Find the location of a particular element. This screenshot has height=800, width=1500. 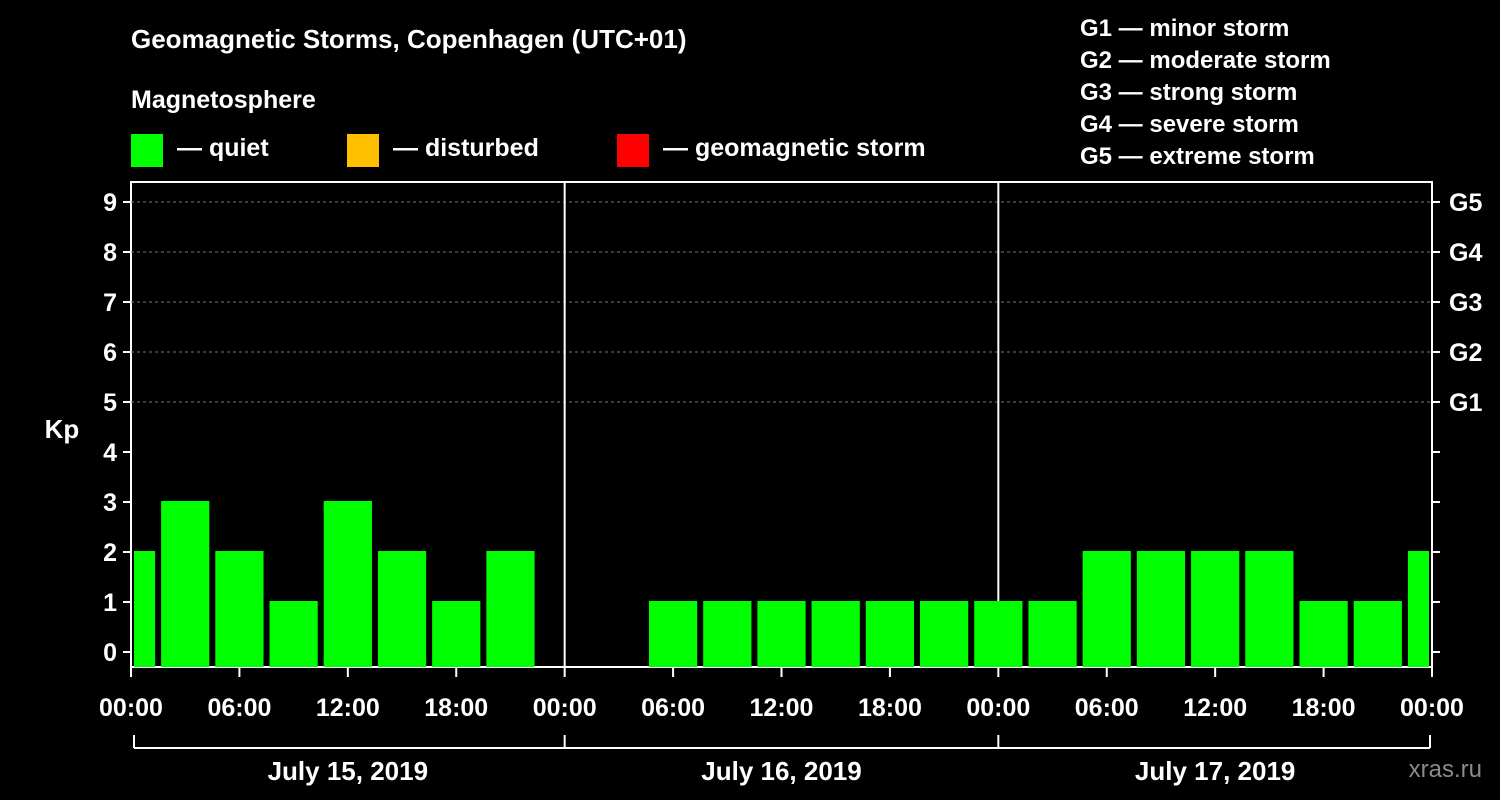

y-tick-label: 2 is located at coordinates (110, 553).